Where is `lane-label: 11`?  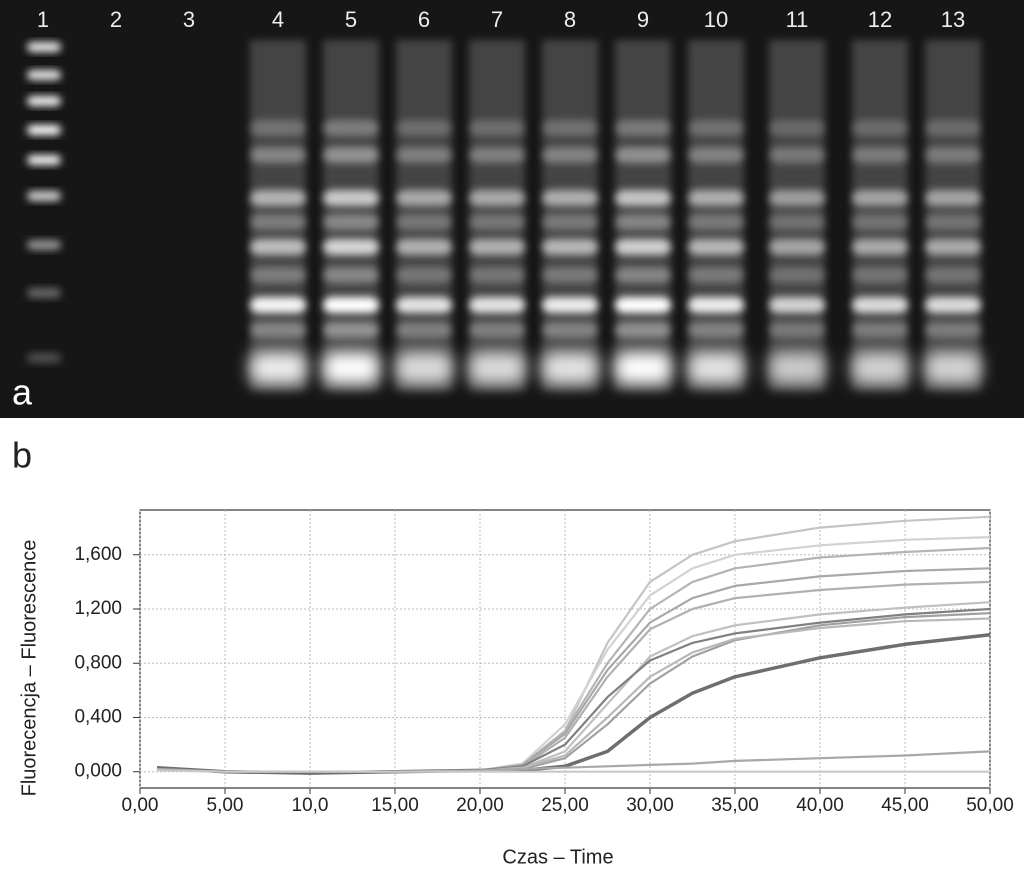 lane-label: 11 is located at coordinates (797, 19).